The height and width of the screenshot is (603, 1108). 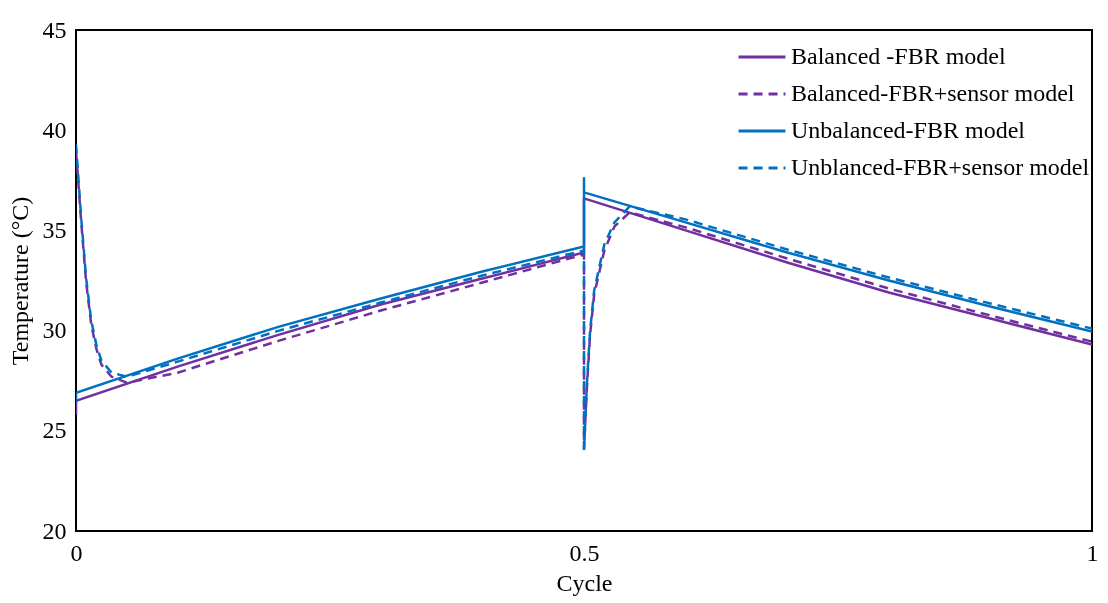 I want to click on legend-label: Unbalanced-FBR model, so click(x=908, y=130).